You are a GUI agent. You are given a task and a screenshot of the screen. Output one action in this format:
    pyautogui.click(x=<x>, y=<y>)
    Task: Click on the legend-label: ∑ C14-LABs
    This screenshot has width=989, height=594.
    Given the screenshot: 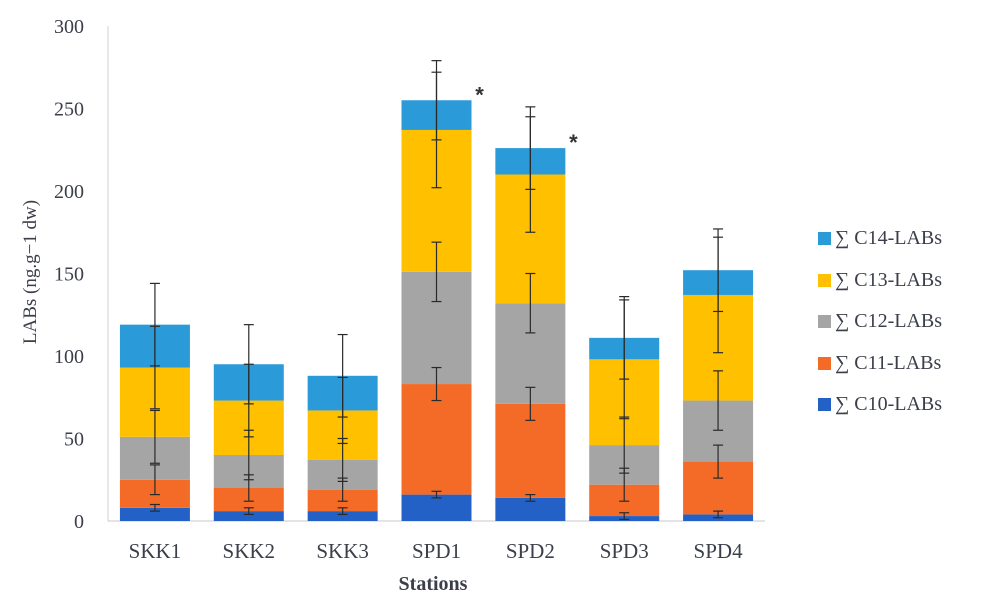 What is the action you would take?
    pyautogui.click(x=889, y=238)
    